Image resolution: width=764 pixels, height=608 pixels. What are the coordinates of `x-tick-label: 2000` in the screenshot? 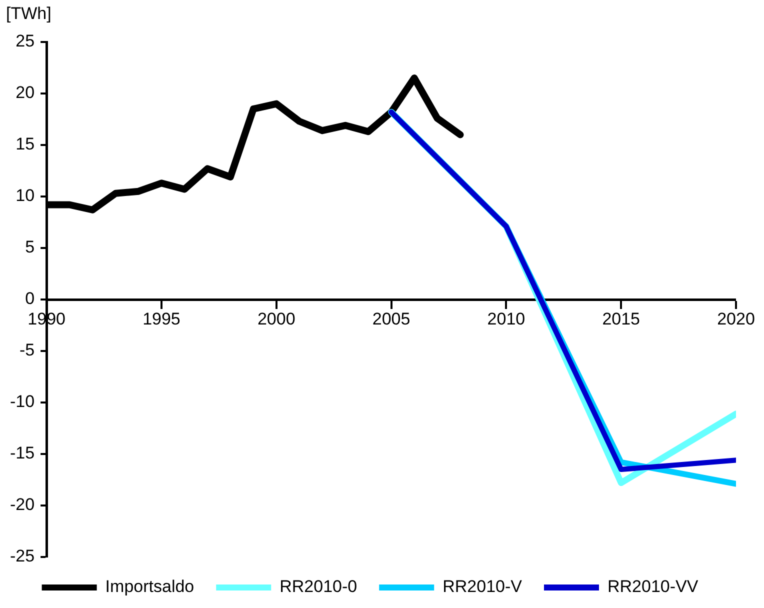 It's located at (276, 318).